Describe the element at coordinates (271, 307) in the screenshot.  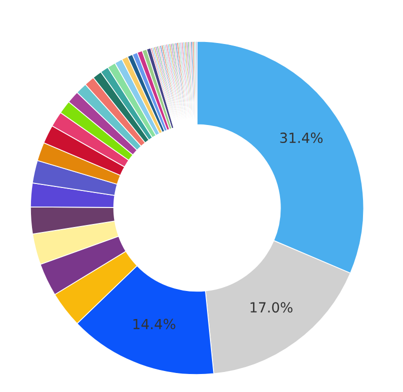
I see `data-label: 17.0%` at that location.